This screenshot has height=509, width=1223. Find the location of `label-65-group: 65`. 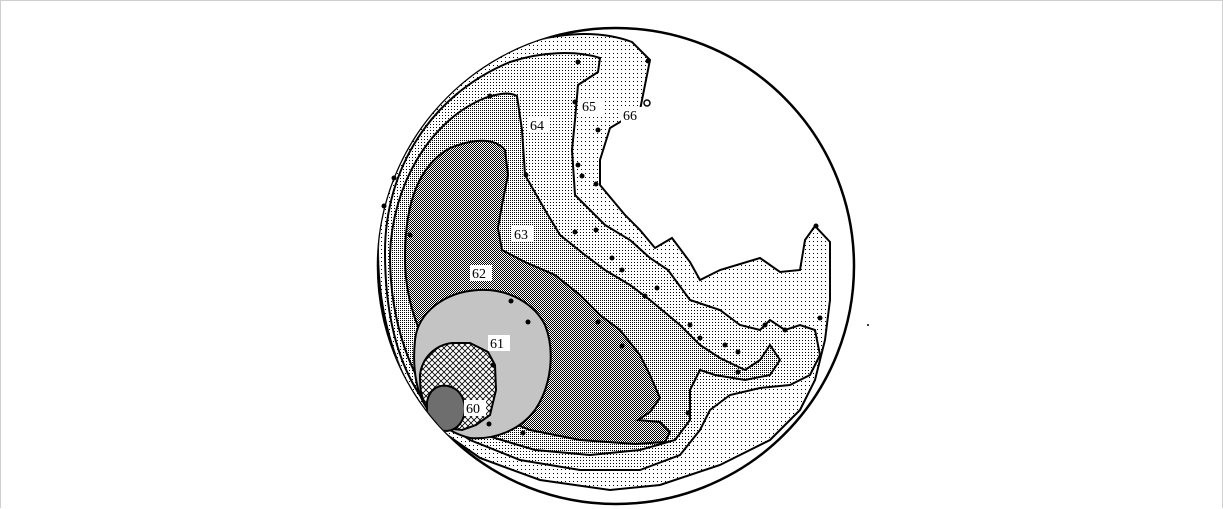

label-65-group: 65 is located at coordinates (591, 106).